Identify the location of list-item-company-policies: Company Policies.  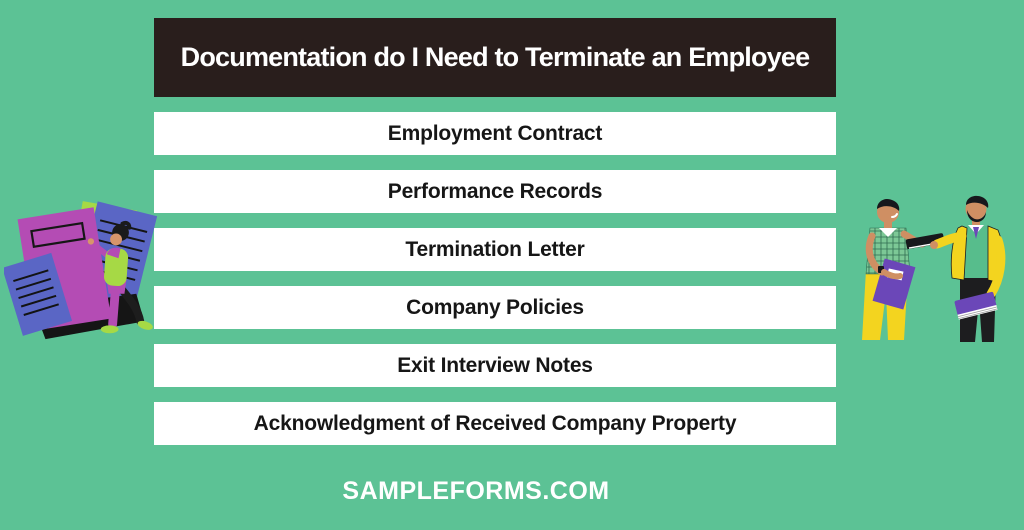
(495, 307).